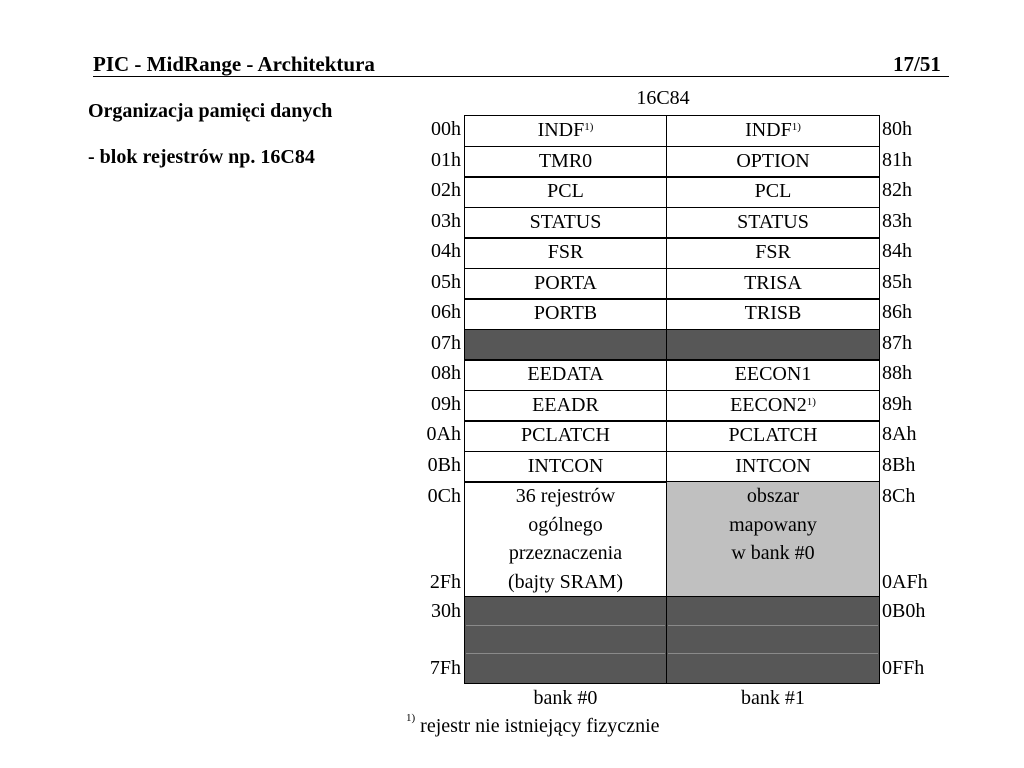 This screenshot has width=1024, height=768. What do you see at coordinates (897, 403) in the screenshot?
I see `address-bank1: 89h` at bounding box center [897, 403].